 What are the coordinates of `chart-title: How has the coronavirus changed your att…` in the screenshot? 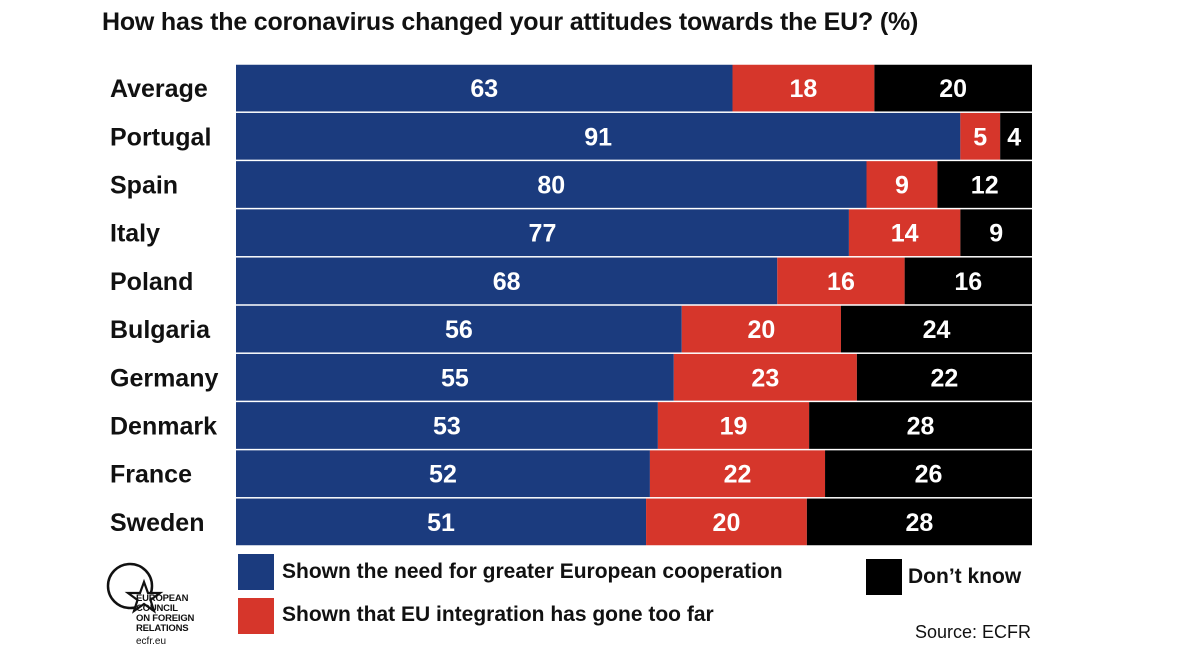 It's located at (602, 22).